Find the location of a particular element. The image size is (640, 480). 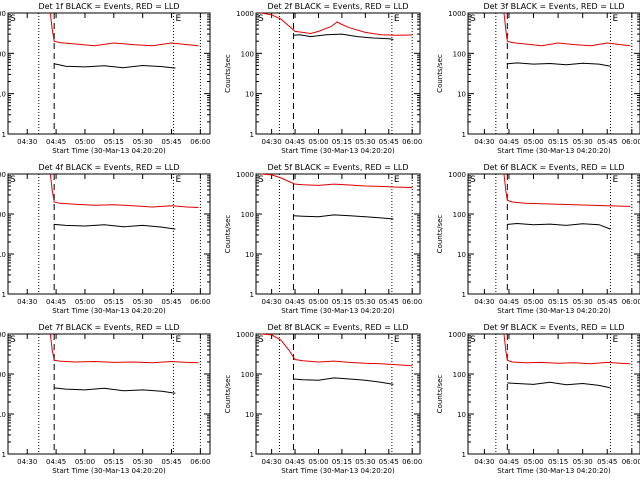

chart-title: Det 3f BLACK = Events, RED = LLD is located at coordinates (553, 6).